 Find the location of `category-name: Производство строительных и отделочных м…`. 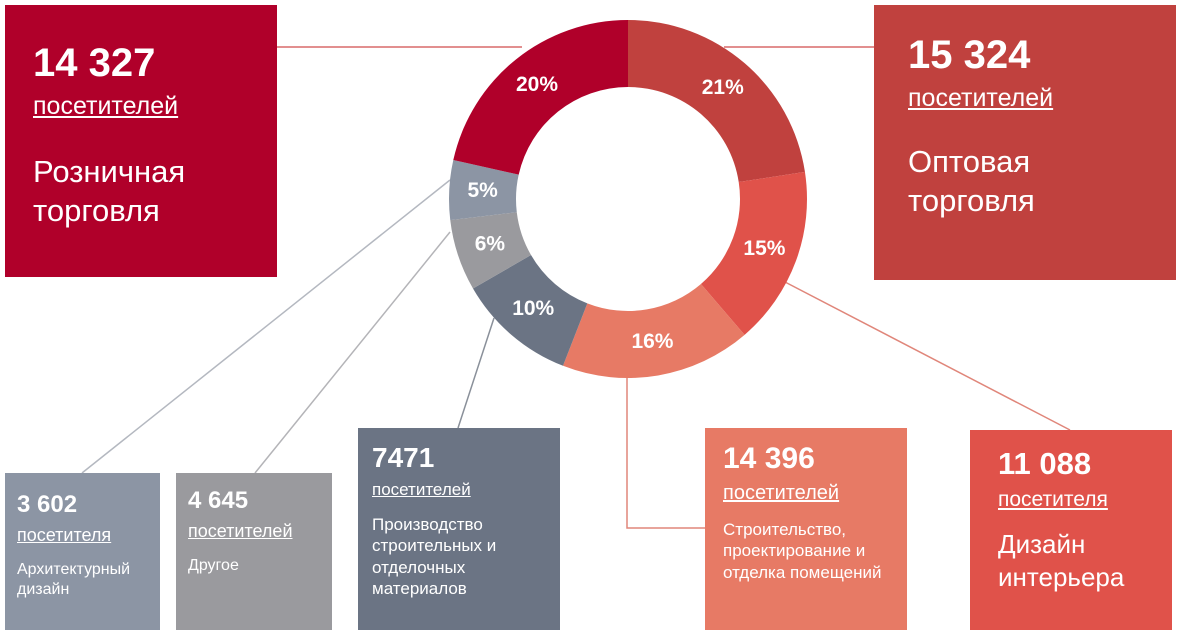

category-name: Производство строительных и отделочных м… is located at coordinates (434, 556).